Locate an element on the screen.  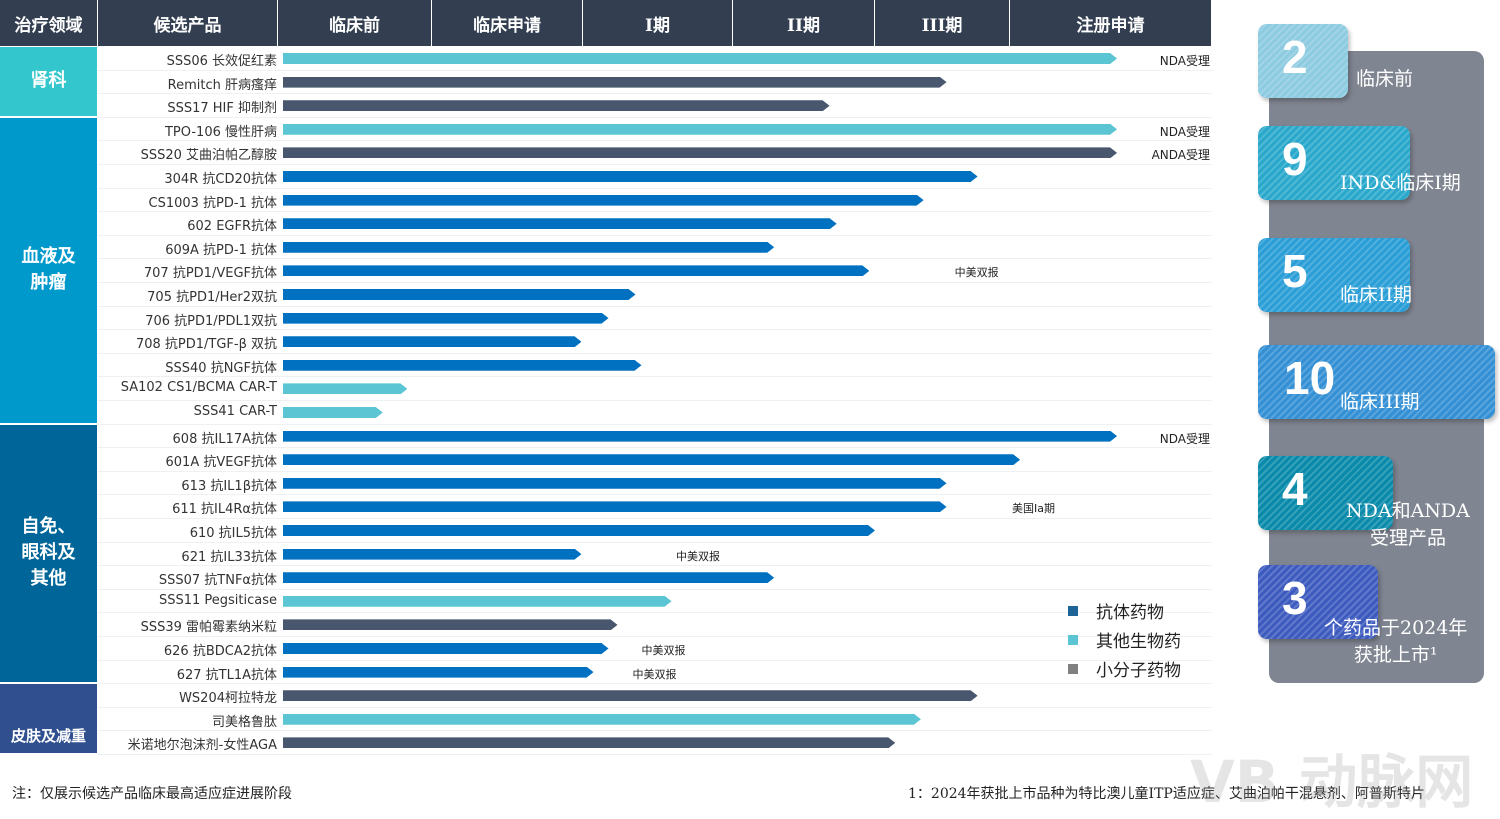
legend-swatch is located at coordinates (1073, 639).